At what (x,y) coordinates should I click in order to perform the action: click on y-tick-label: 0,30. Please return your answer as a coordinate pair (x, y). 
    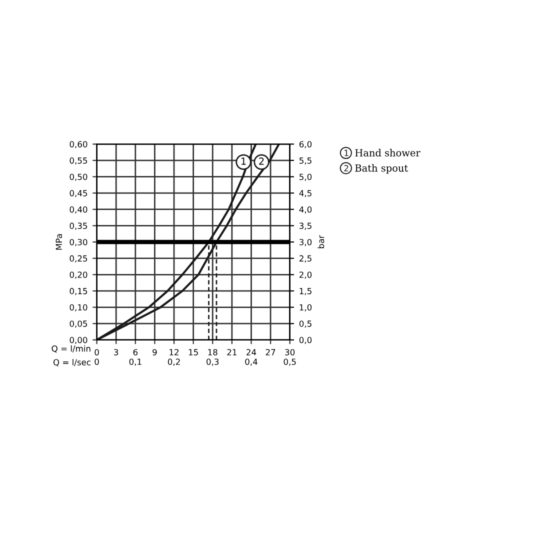
    Looking at the image, I should click on (79, 242).